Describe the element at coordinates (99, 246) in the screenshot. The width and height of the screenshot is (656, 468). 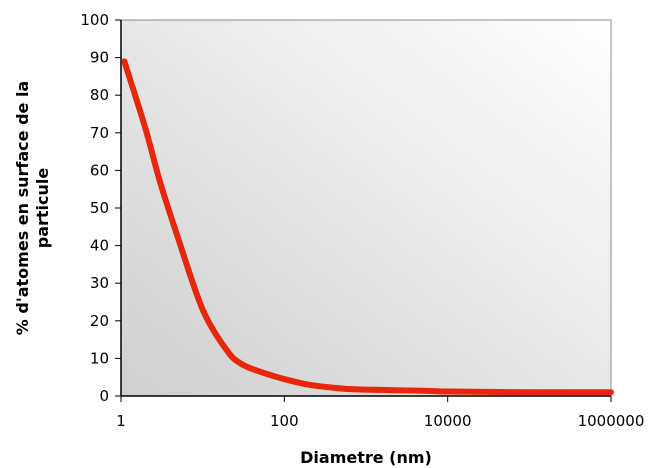
I see `y-tick-label: 40` at that location.